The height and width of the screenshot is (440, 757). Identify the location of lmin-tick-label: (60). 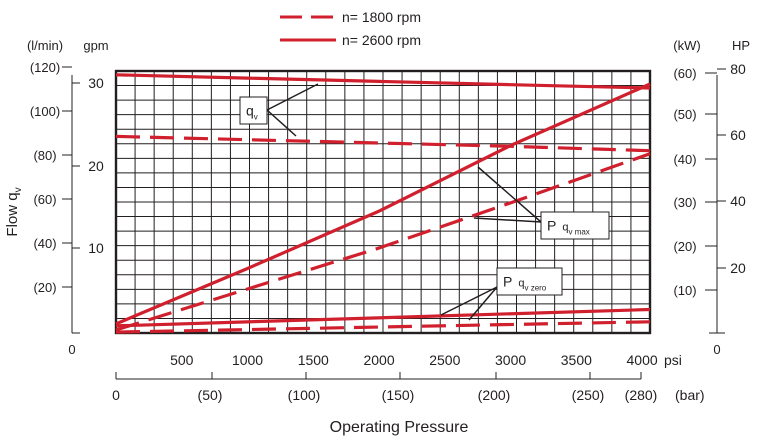
(44, 199).